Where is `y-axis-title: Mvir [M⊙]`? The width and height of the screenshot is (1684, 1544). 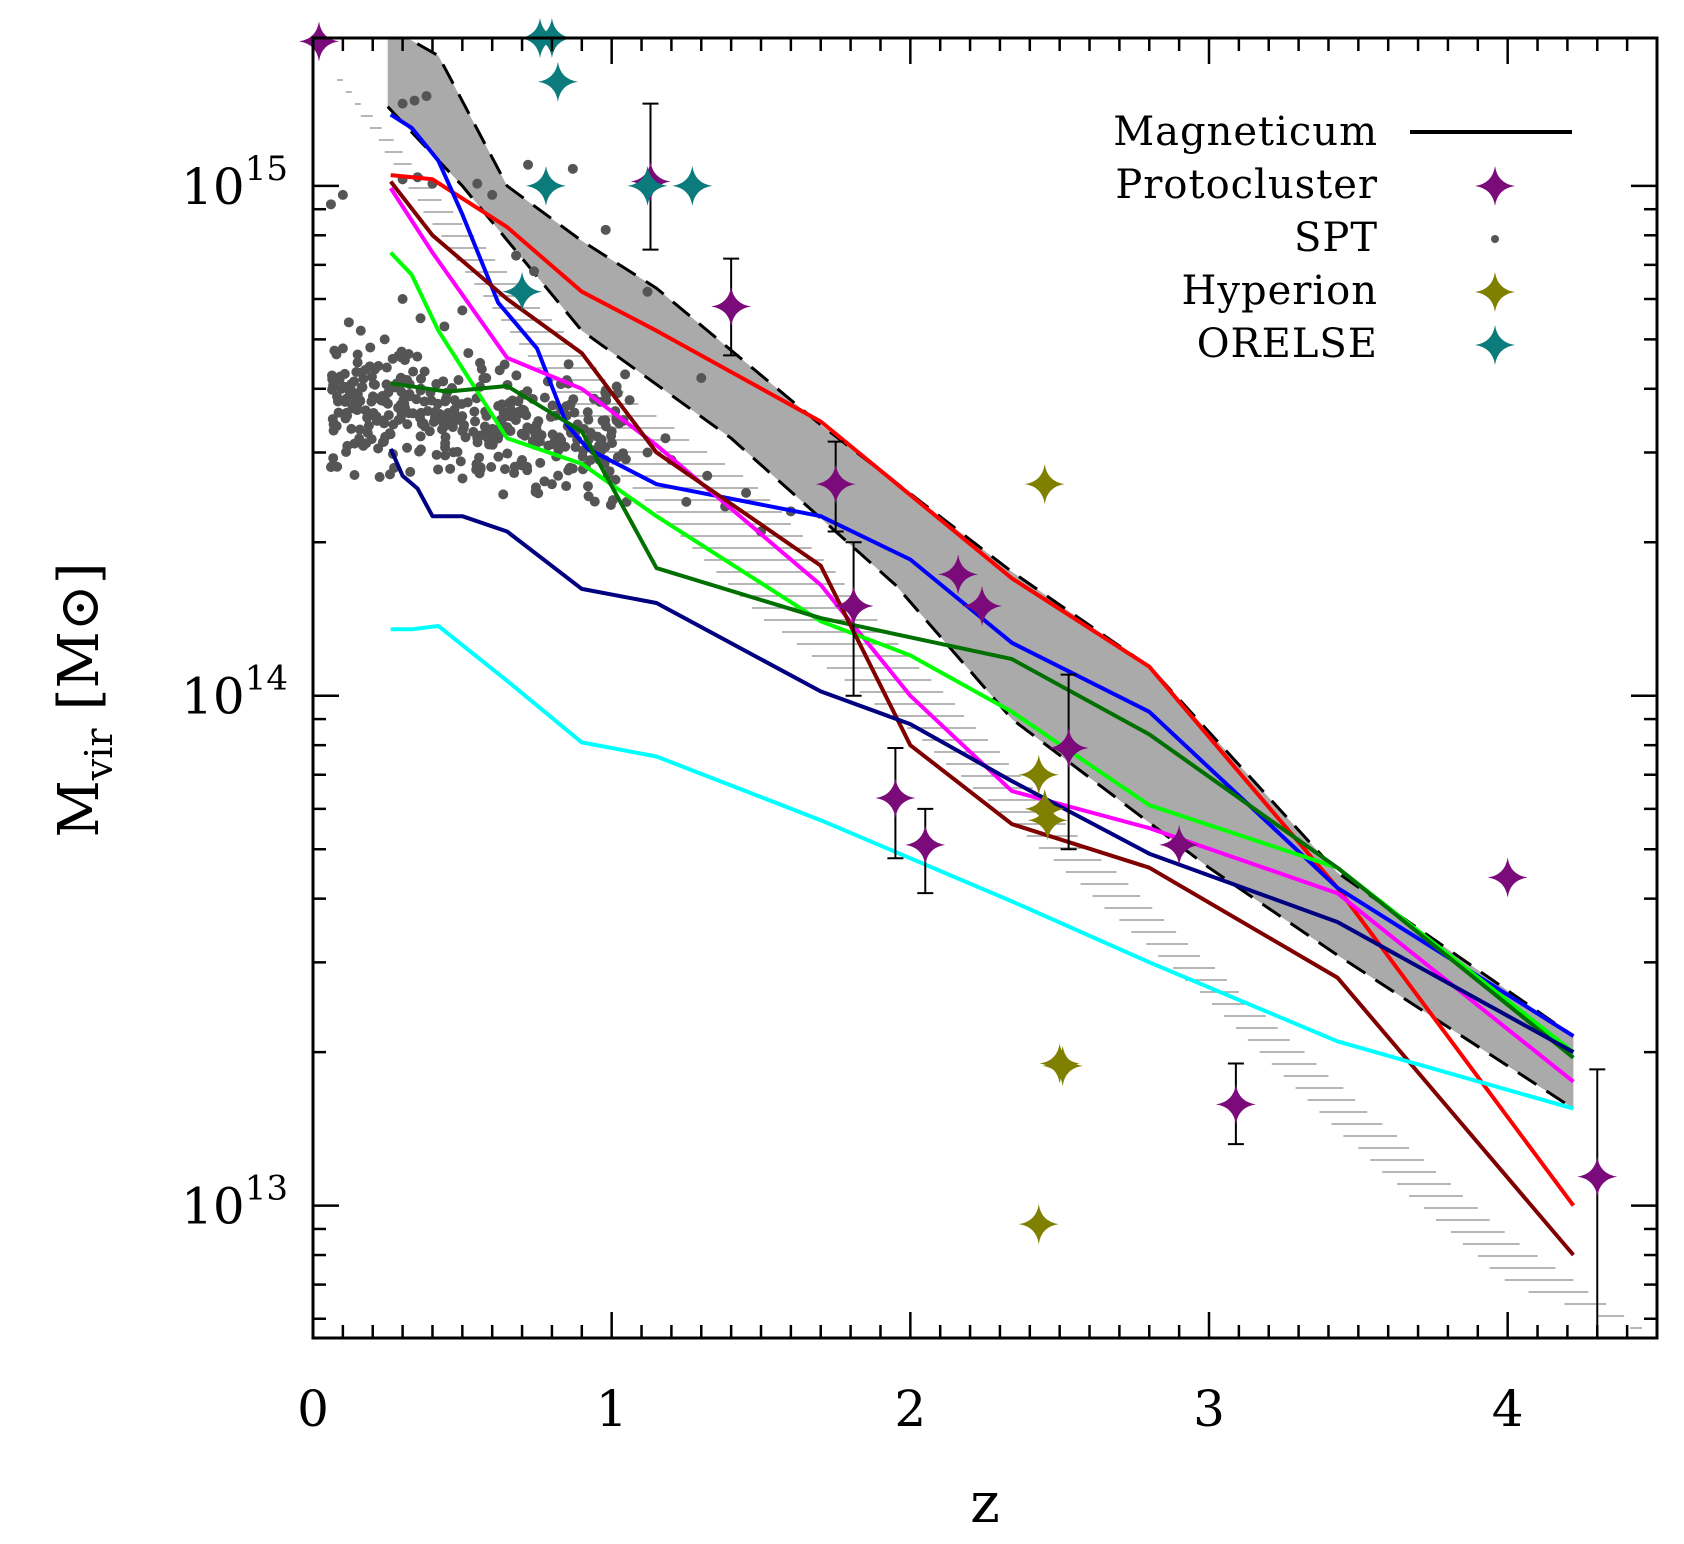 y-axis-title: Mvir [M⊙] is located at coordinates (84, 699).